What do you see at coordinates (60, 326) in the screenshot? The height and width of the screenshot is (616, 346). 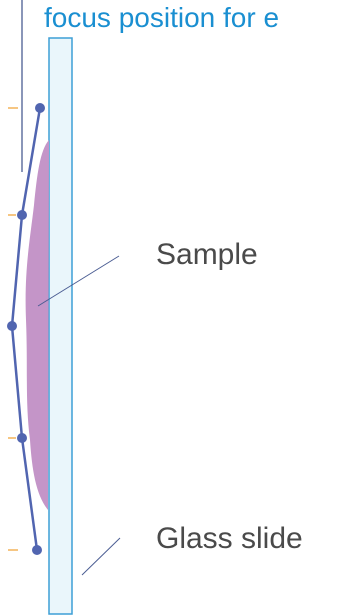 I see `glass-slide` at bounding box center [60, 326].